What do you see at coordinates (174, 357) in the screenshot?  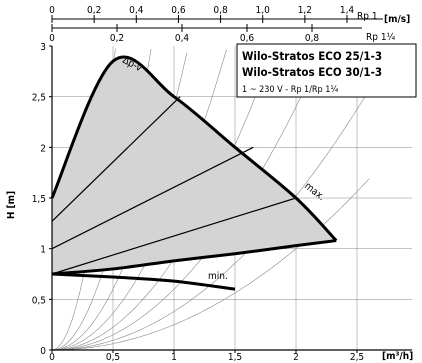 I see `x-tick-label: 1` at bounding box center [174, 357].